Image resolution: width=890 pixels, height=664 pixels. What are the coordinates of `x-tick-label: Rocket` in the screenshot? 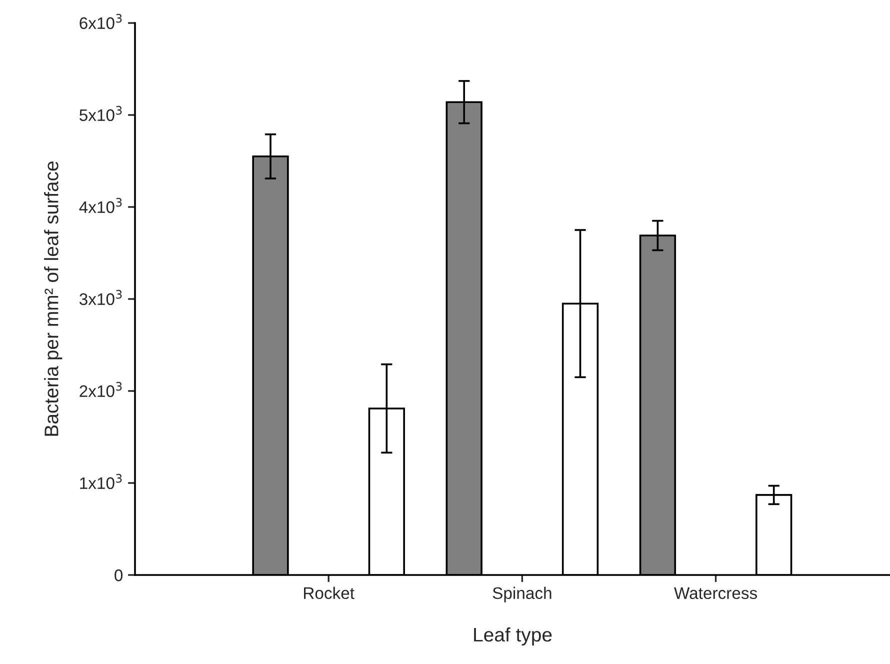 It's located at (329, 593).